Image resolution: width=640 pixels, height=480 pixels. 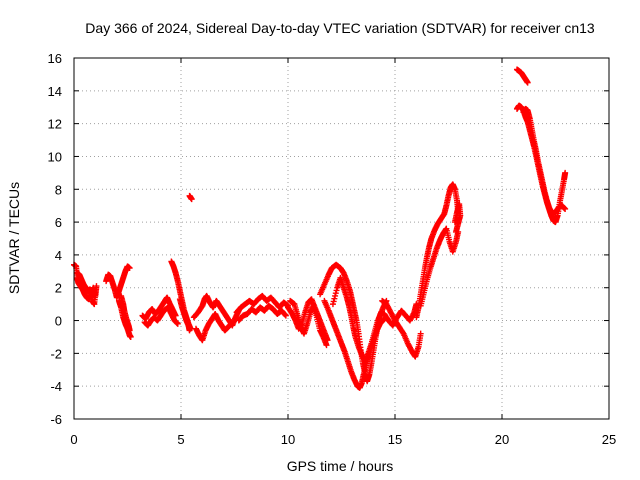 I want to click on y-tick-label: 8, so click(x=58, y=189).